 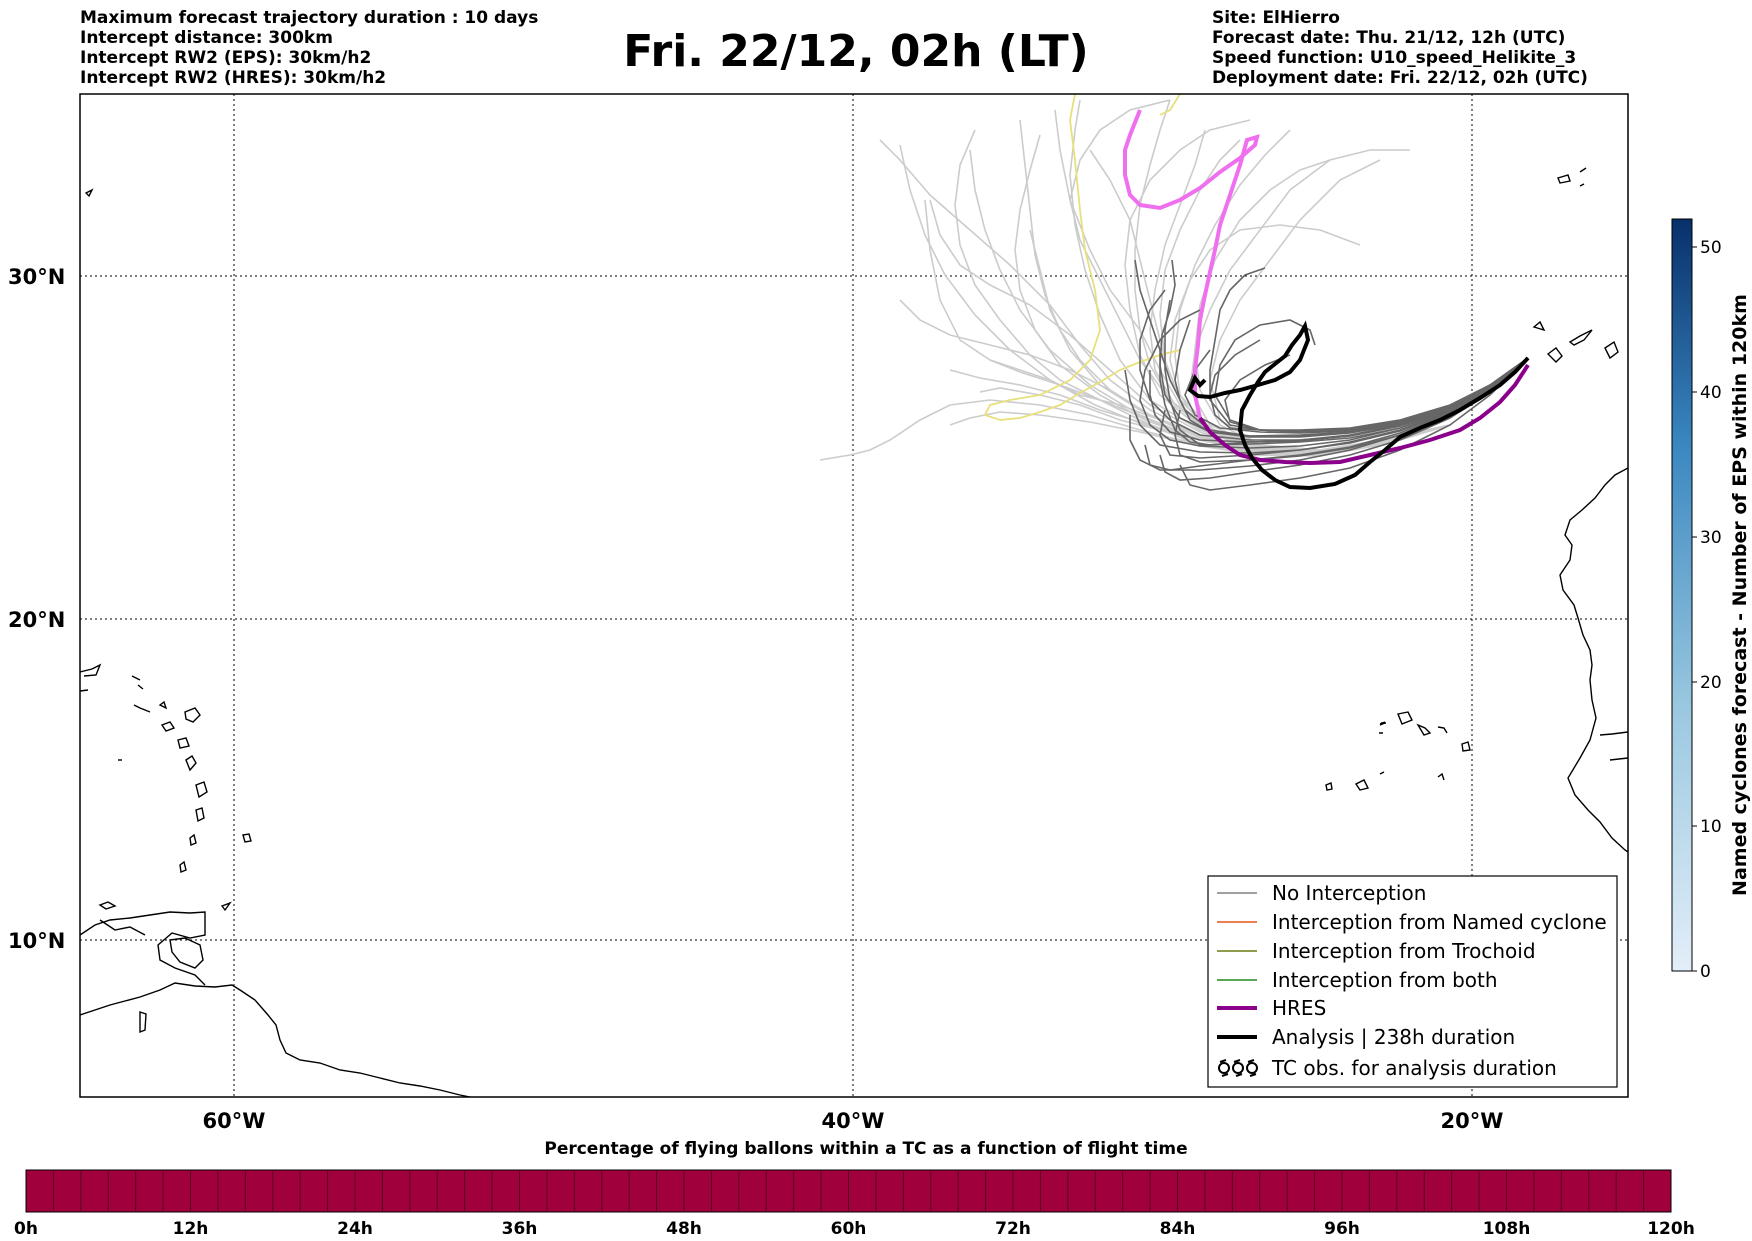 What do you see at coordinates (143, 1022) in the screenshot?
I see `island-grenadines` at bounding box center [143, 1022].